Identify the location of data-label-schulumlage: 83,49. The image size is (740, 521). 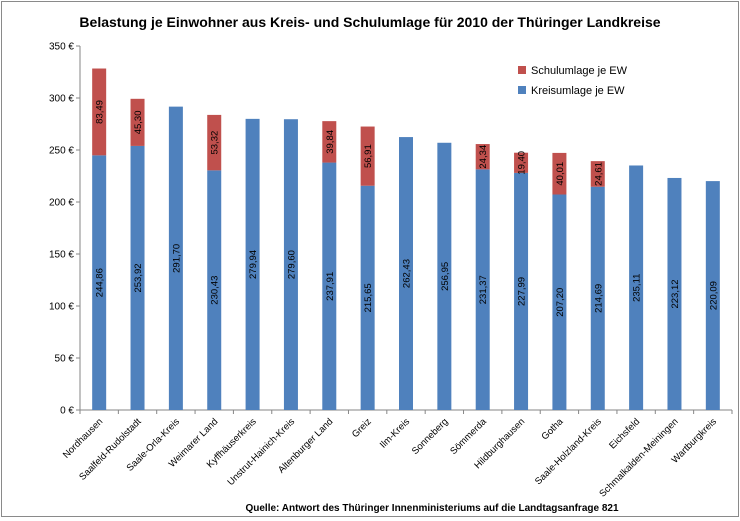
(100, 112).